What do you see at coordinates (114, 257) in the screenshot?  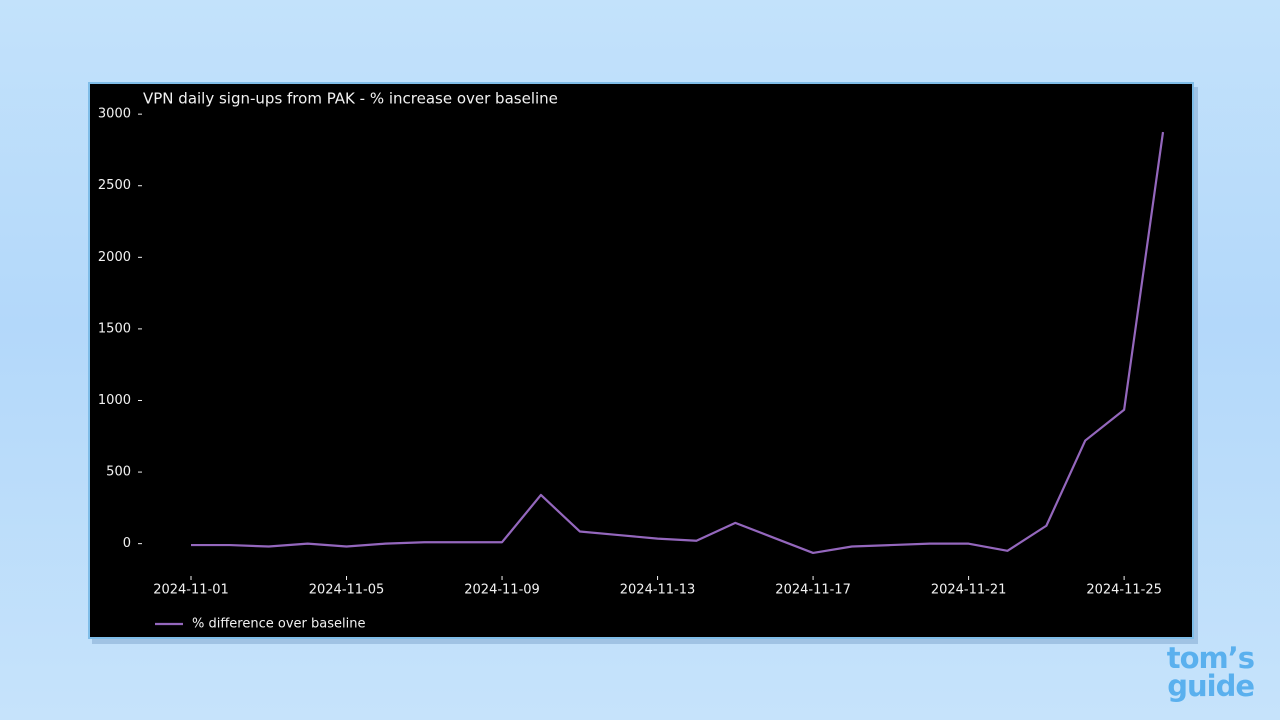 I see `y-tick-label: 2000` at bounding box center [114, 257].